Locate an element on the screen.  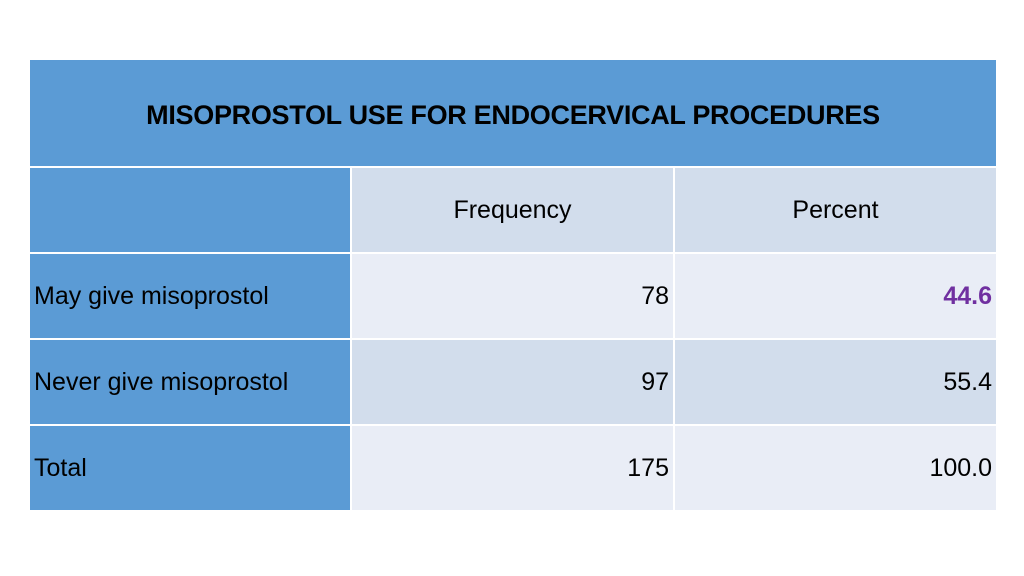
percent-cell: 100.0 is located at coordinates (835, 468).